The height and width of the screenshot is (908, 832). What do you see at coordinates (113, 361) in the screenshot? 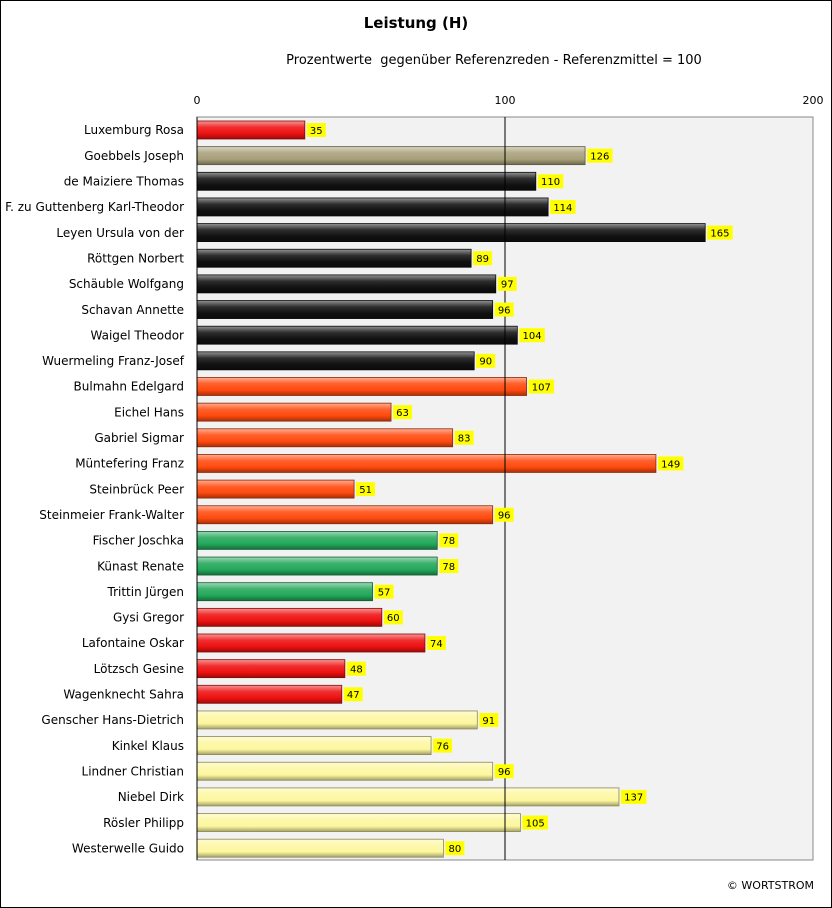
I see `category-label: Wuermeling Franz-Josef` at bounding box center [113, 361].